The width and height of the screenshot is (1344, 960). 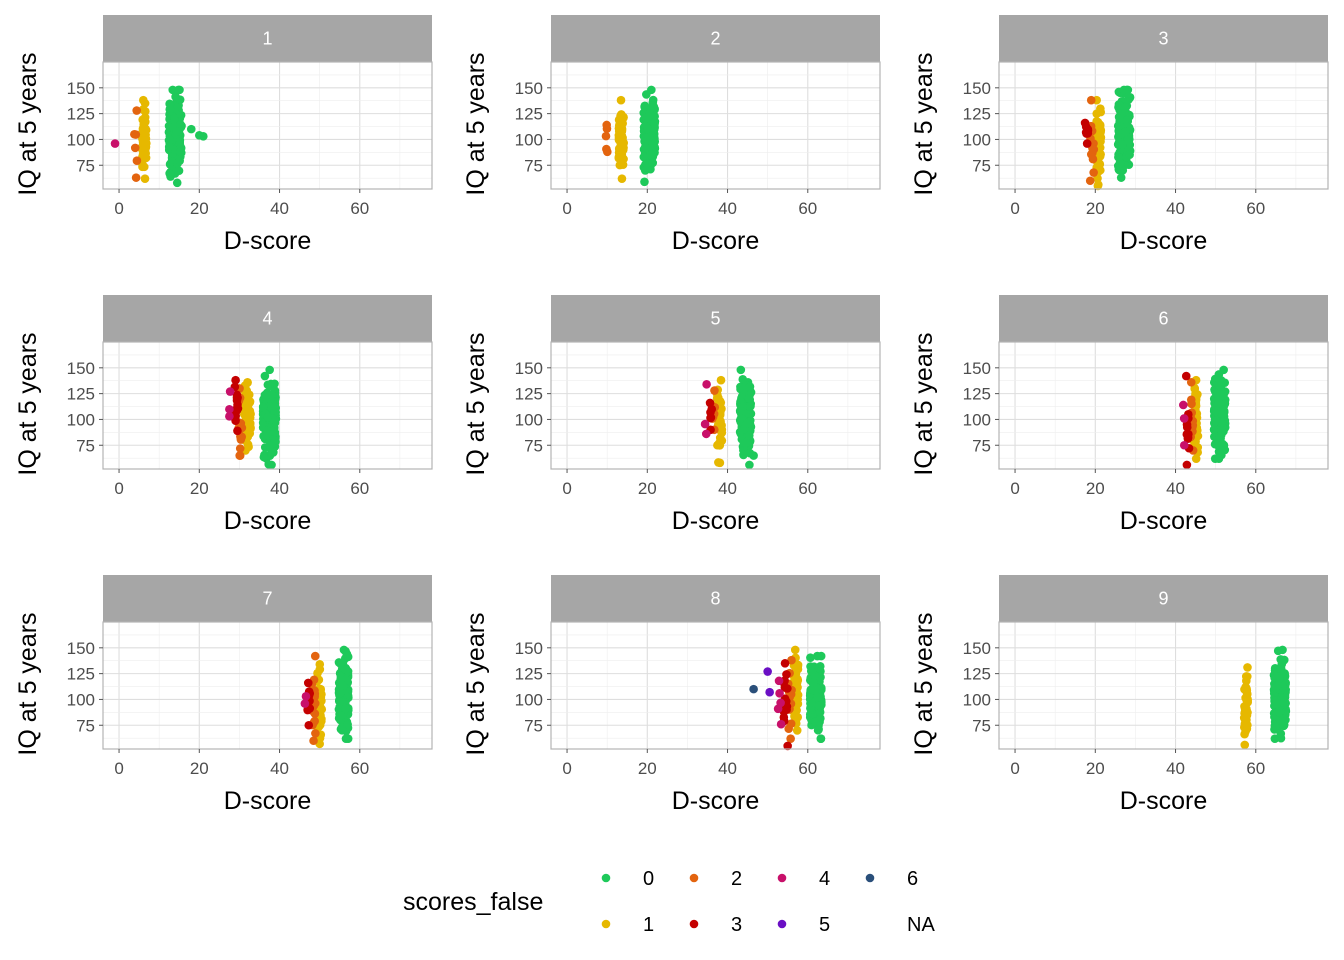 I want to click on legend-label: 0, so click(x=648, y=879).